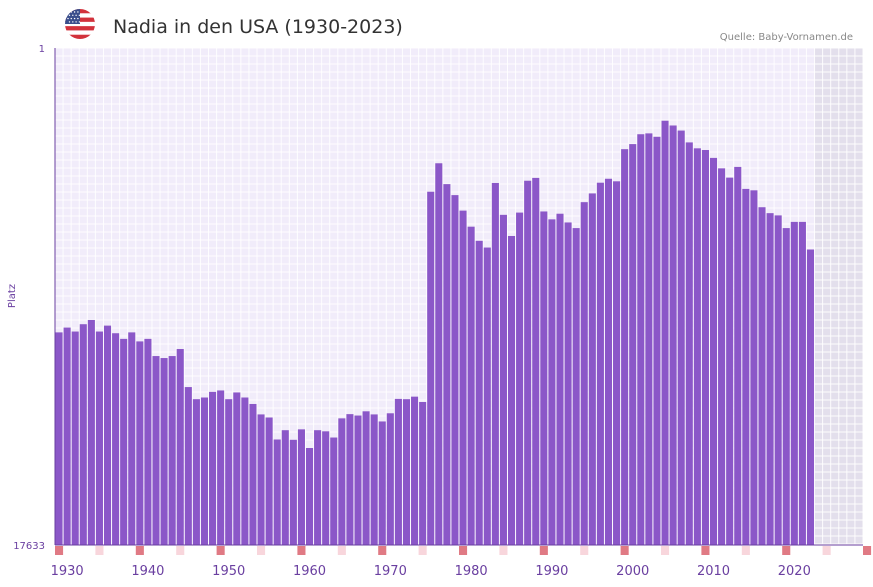 Image resolution: width=873 pixels, height=587 pixels. What do you see at coordinates (285, 487) in the screenshot?
I see `bar-1957` at bounding box center [285, 487].